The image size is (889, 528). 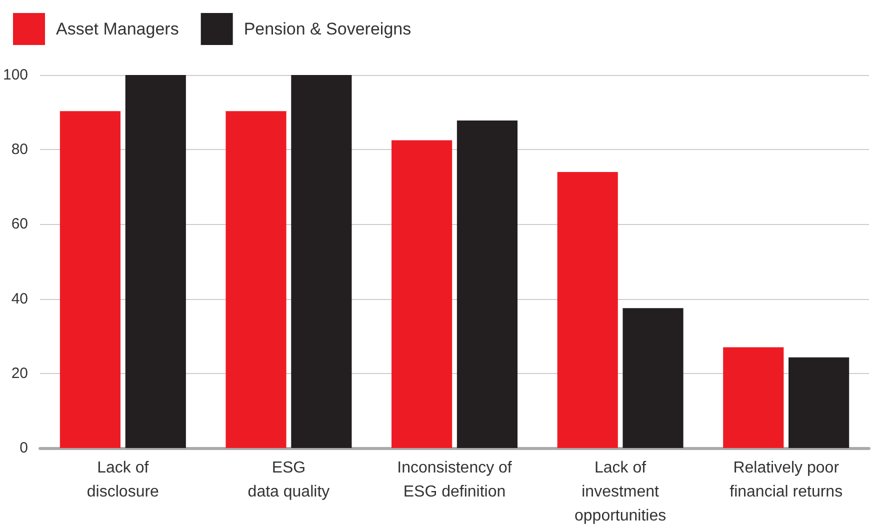 I want to click on x-tick-label: Lack of investment opportunities, so click(x=620, y=492).